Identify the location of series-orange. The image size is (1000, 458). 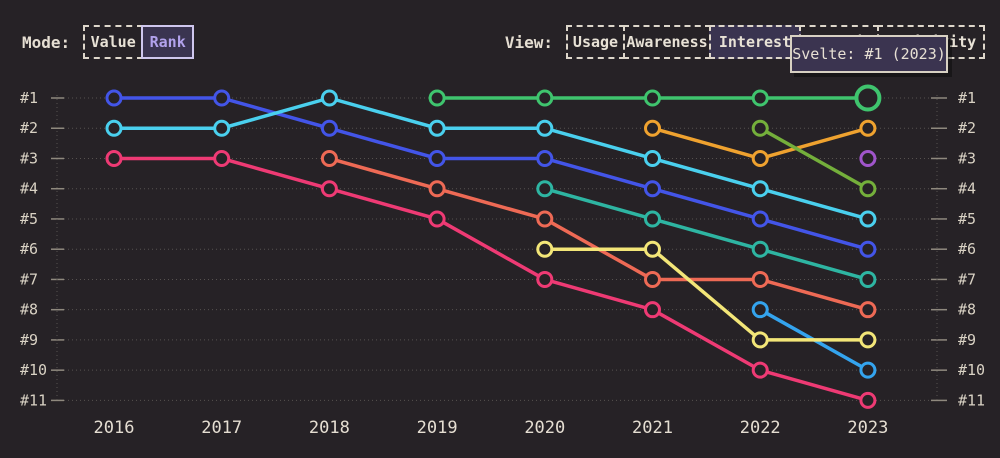
(760, 143).